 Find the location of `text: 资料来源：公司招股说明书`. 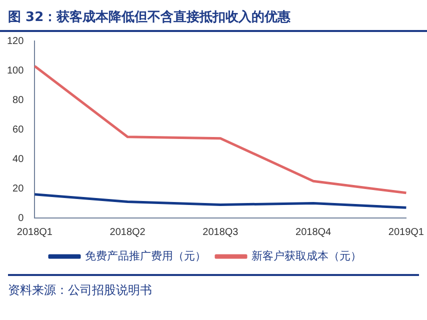

text: 资料来源：公司招股说明书 is located at coordinates (80, 290).